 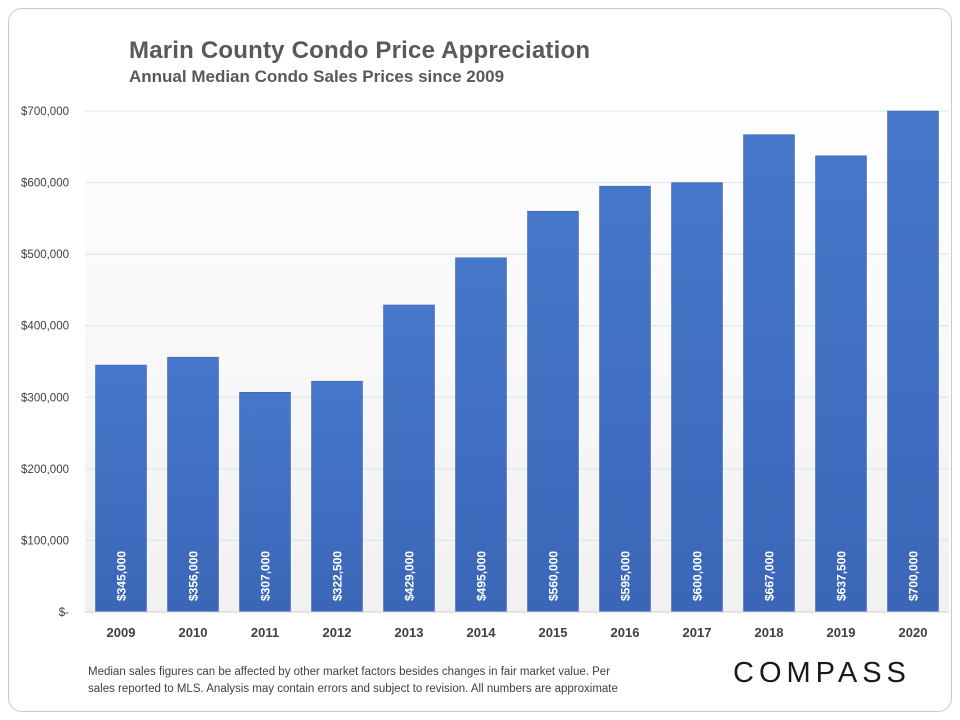 I want to click on bar-data-label: $595,000, so click(x=626, y=576).